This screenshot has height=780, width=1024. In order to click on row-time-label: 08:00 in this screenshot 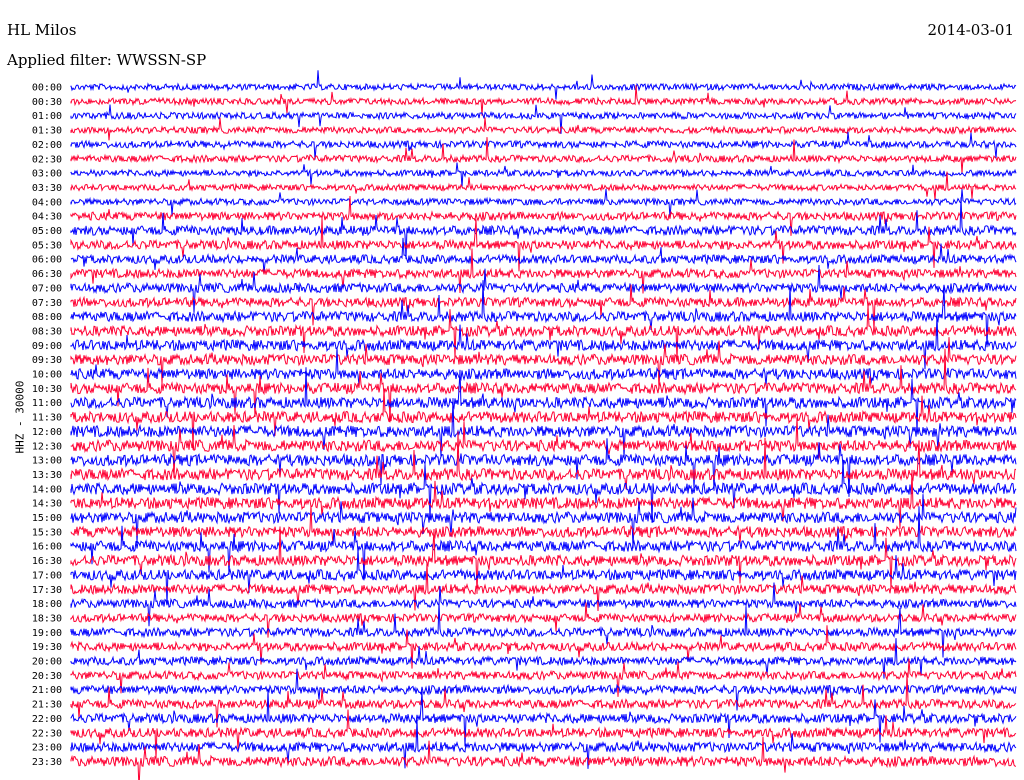, I will do `click(47, 317)`.